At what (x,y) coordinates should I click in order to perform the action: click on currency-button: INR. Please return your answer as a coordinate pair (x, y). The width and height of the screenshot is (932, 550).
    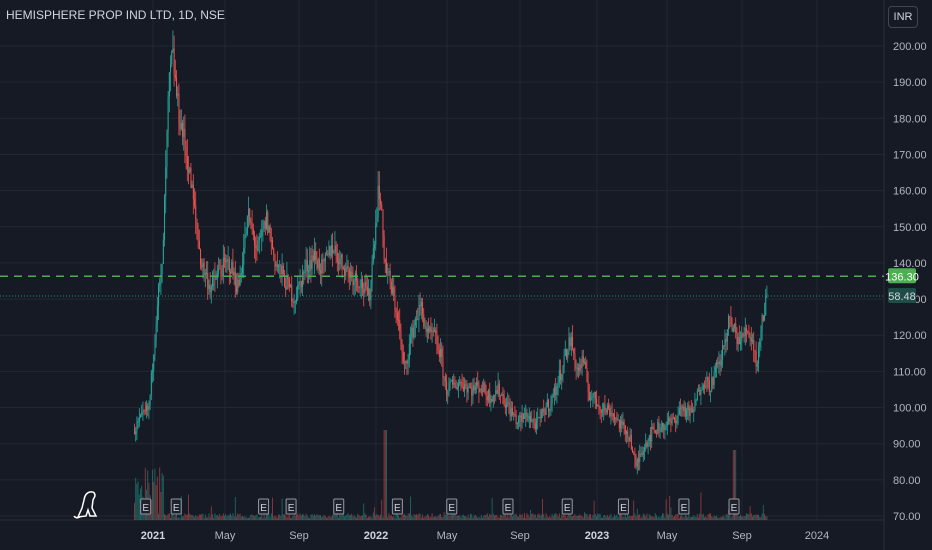
    Looking at the image, I should click on (903, 17).